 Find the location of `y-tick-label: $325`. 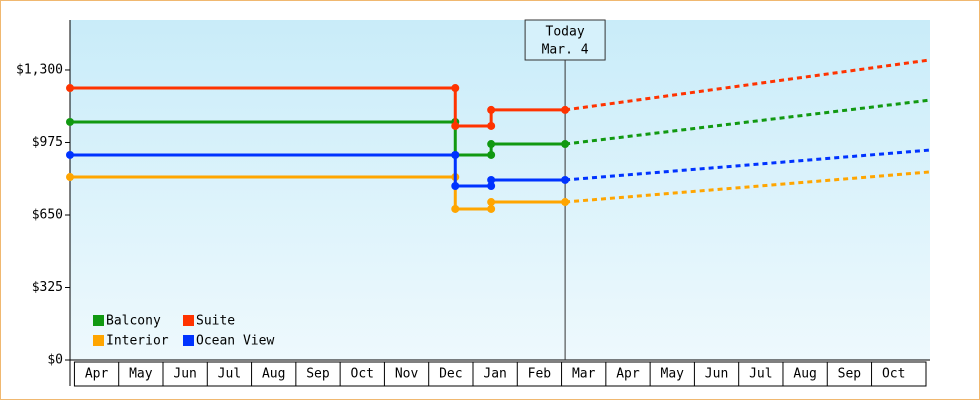

y-tick-label: $325 is located at coordinates (47, 287).